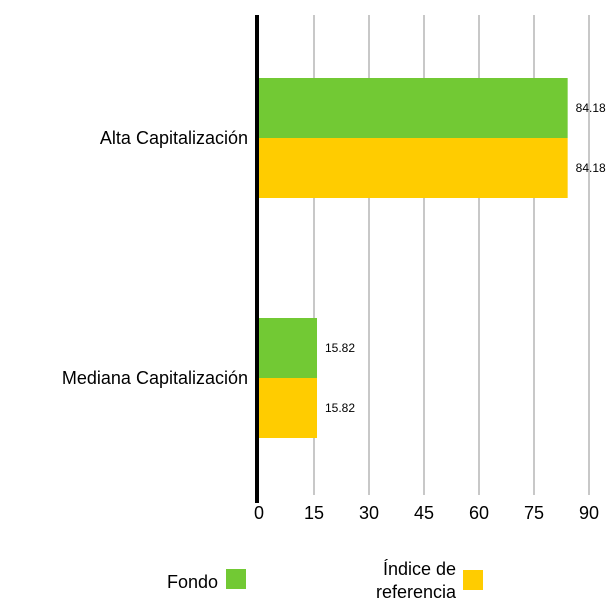 This screenshot has width=615, height=603. I want to click on x-tick-label-0: 0, so click(259, 513).